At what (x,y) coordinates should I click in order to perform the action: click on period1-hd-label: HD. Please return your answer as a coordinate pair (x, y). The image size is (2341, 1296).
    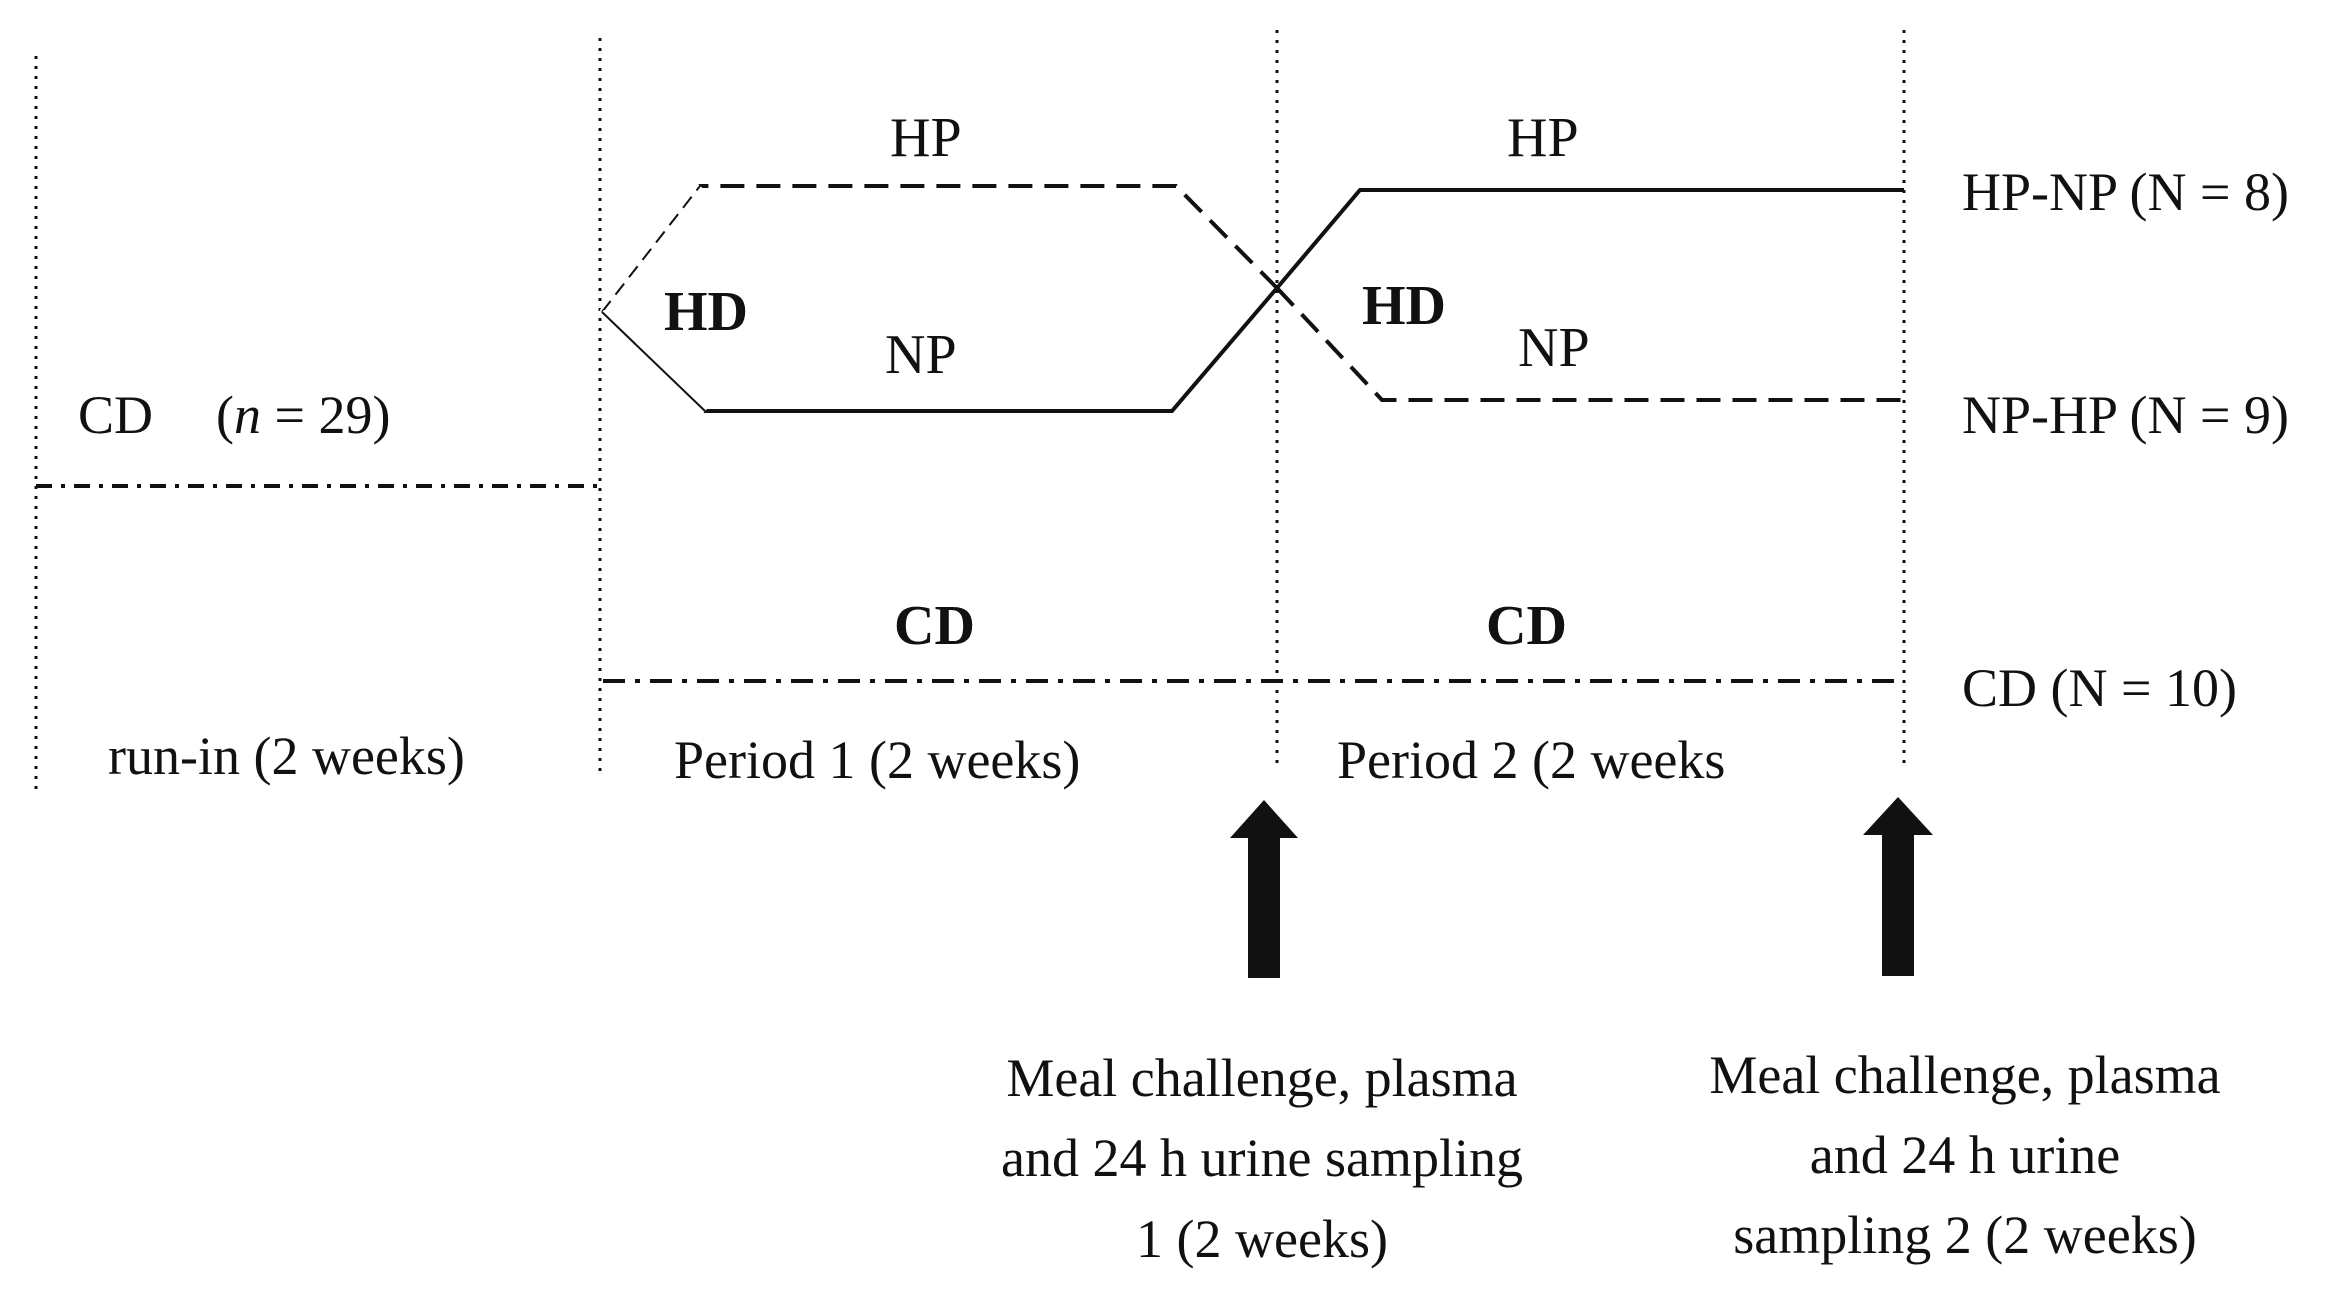
    Looking at the image, I should click on (706, 312).